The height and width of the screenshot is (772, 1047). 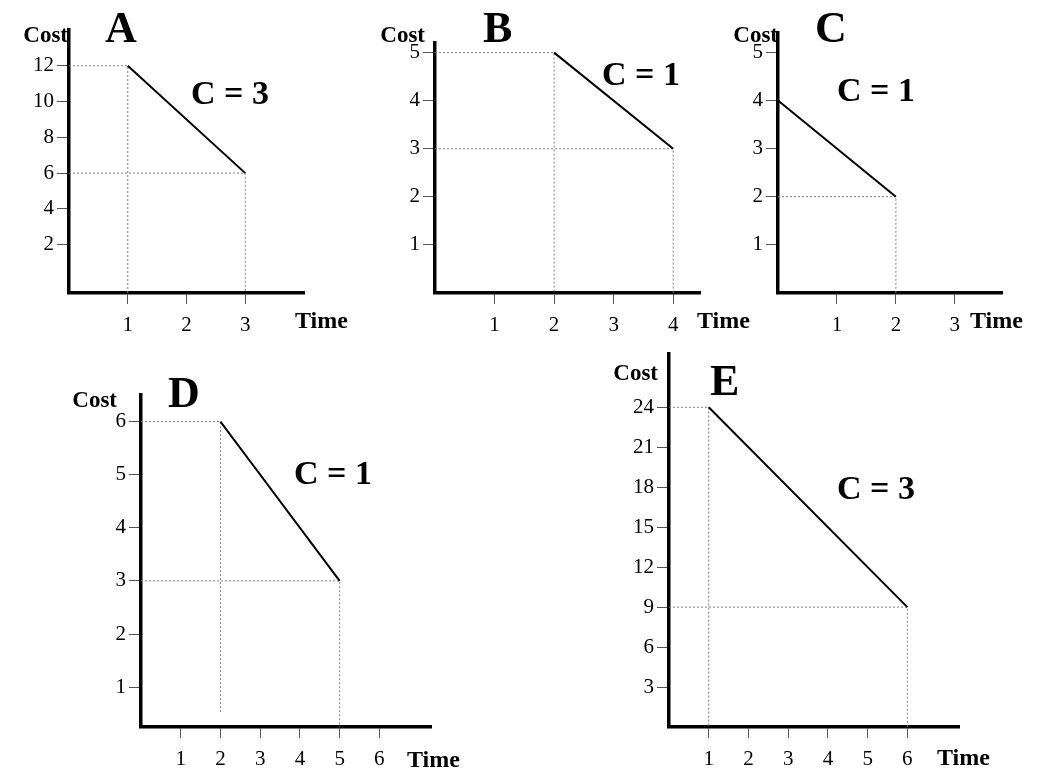 What do you see at coordinates (648, 605) in the screenshot?
I see `y-tick-label: 9` at bounding box center [648, 605].